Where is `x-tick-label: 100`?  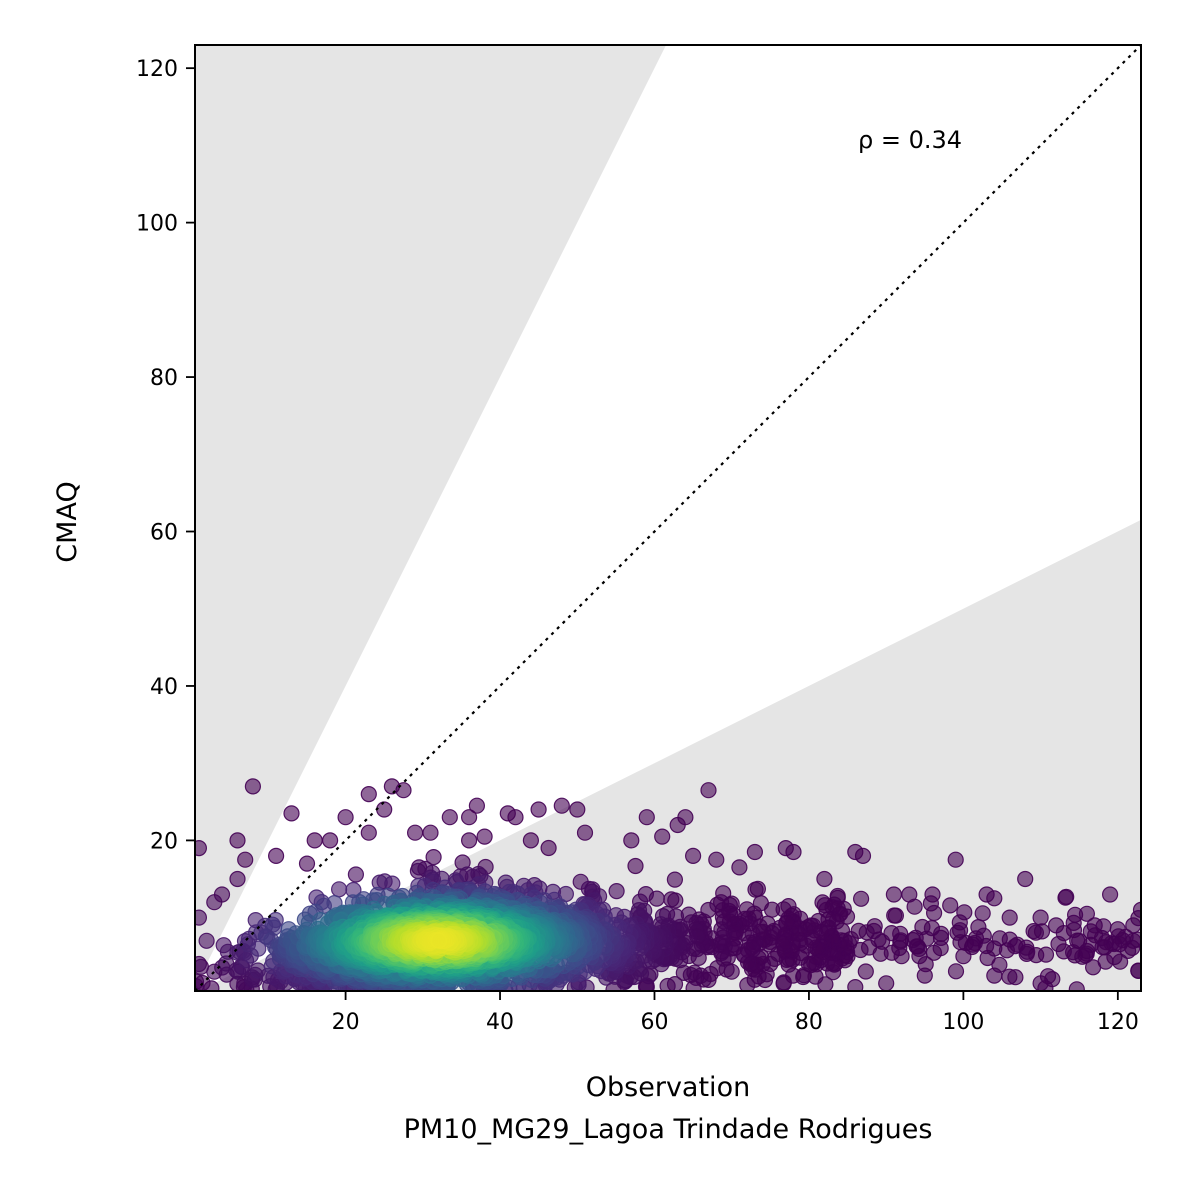
x-tick-label: 100 is located at coordinates (963, 1022).